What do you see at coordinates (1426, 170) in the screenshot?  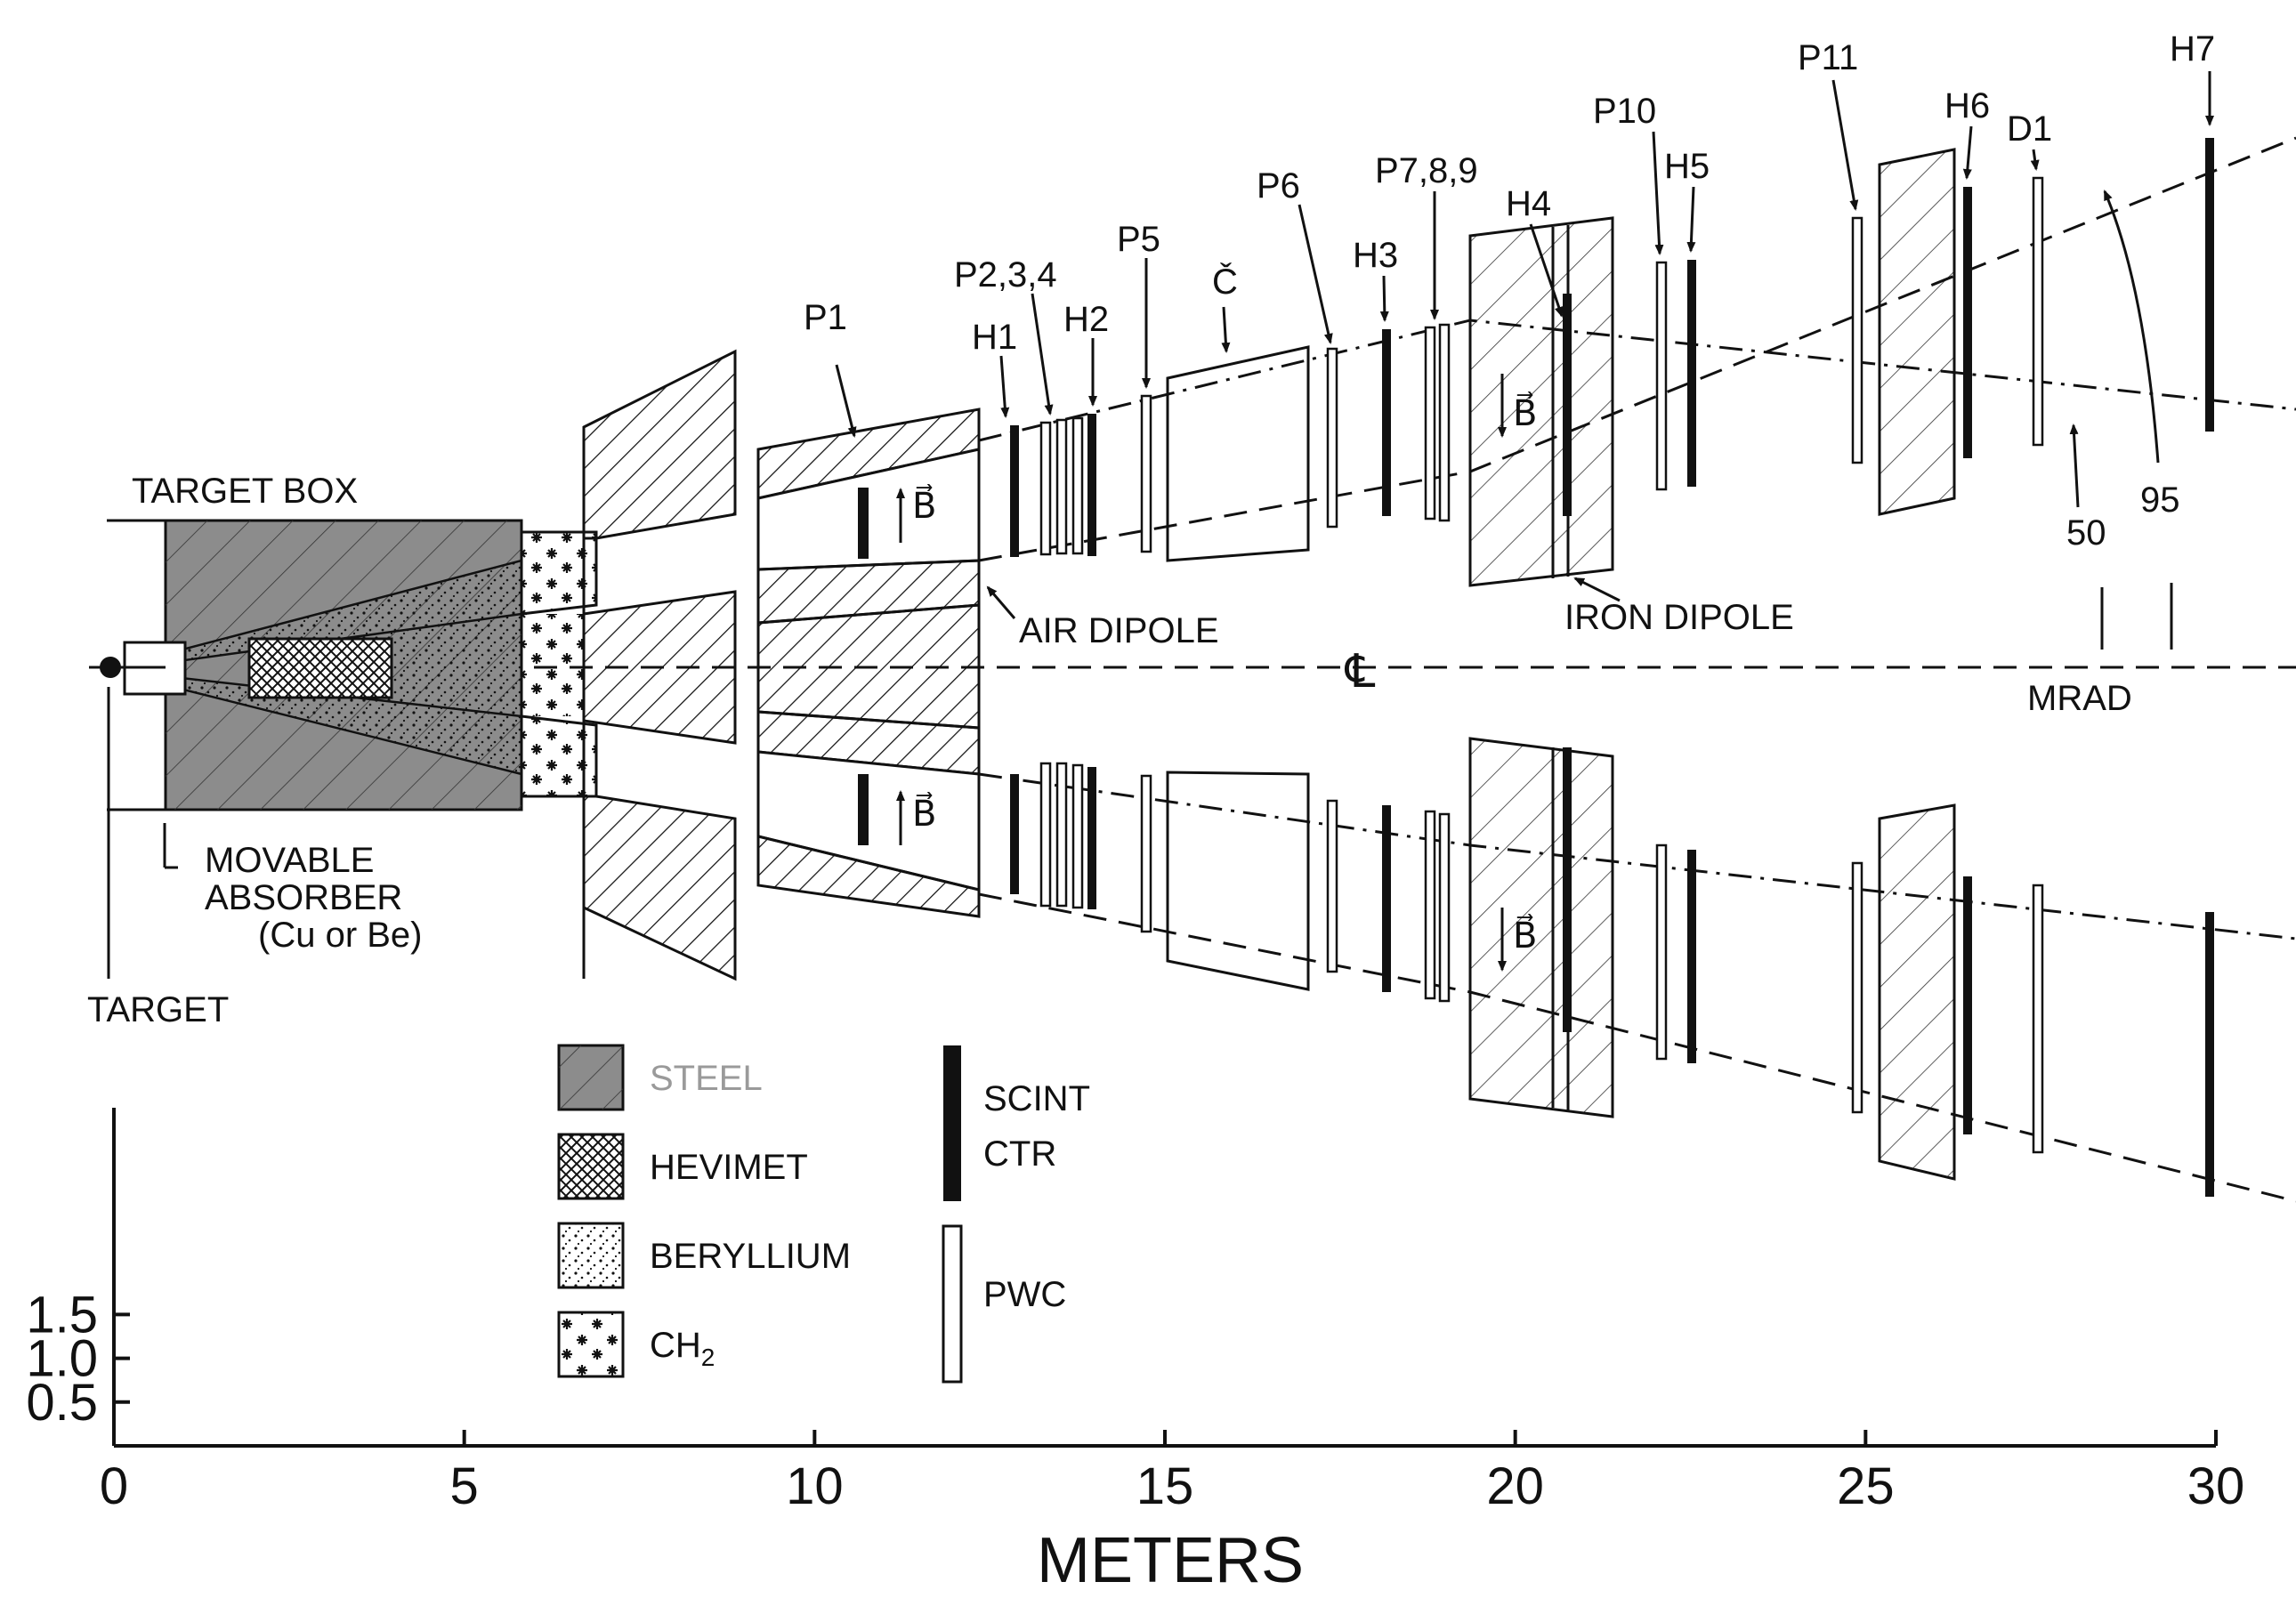 I see `detector-label-p789: P7,8,9` at bounding box center [1426, 170].